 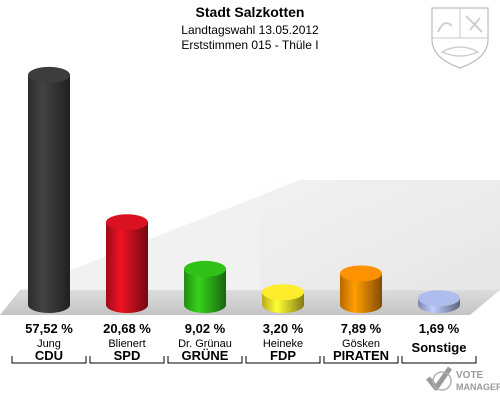 I want to click on party-label: SPD, so click(x=127, y=355).